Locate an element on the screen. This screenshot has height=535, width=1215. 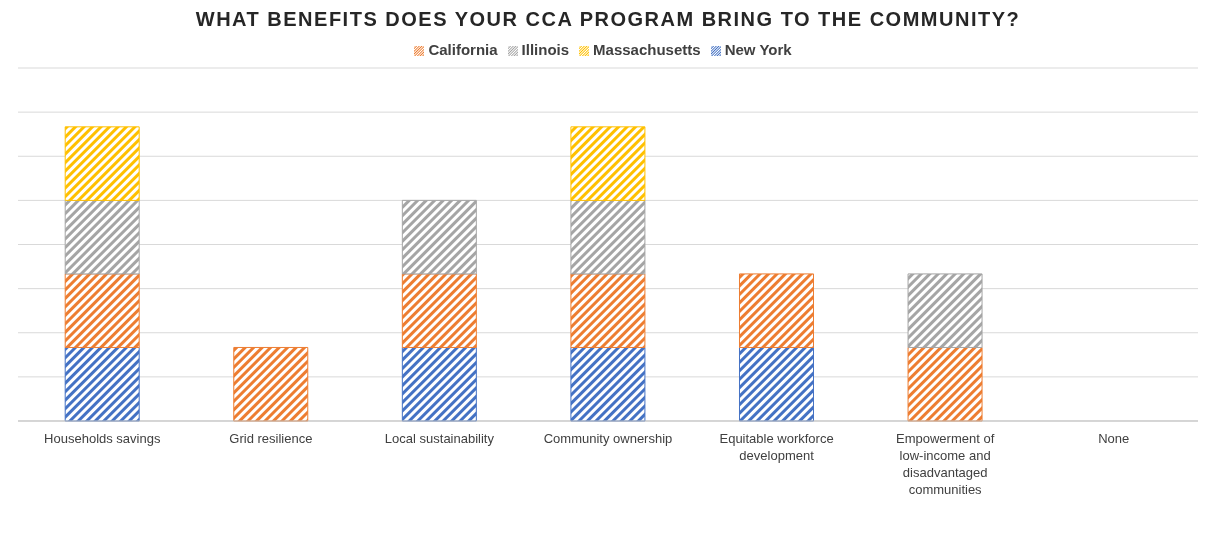
x-tick-label: Empowerment of low-income and disadvantaged communities is located at coordinates (945, 464).